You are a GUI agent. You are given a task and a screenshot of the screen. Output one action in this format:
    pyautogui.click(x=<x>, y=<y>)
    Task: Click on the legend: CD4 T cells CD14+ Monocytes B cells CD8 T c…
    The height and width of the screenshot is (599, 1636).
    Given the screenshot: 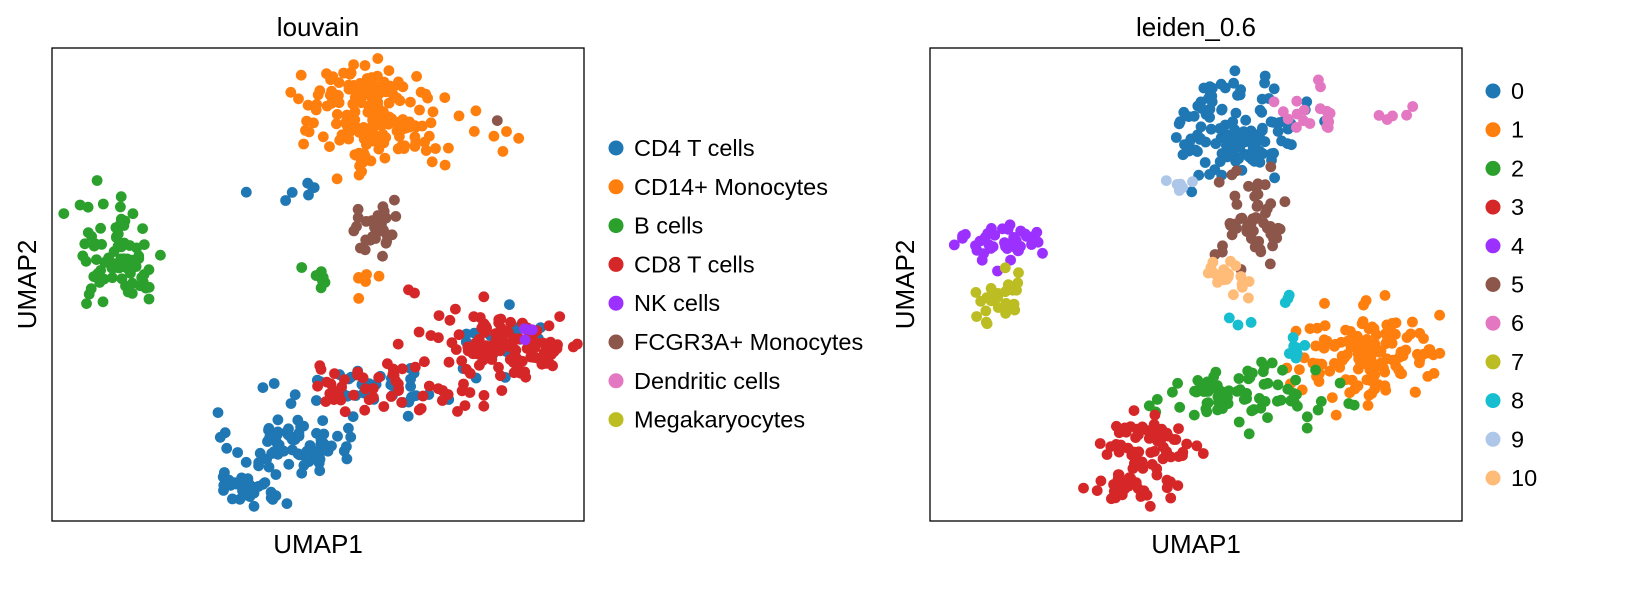 What is the action you would take?
    pyautogui.click(x=735, y=284)
    